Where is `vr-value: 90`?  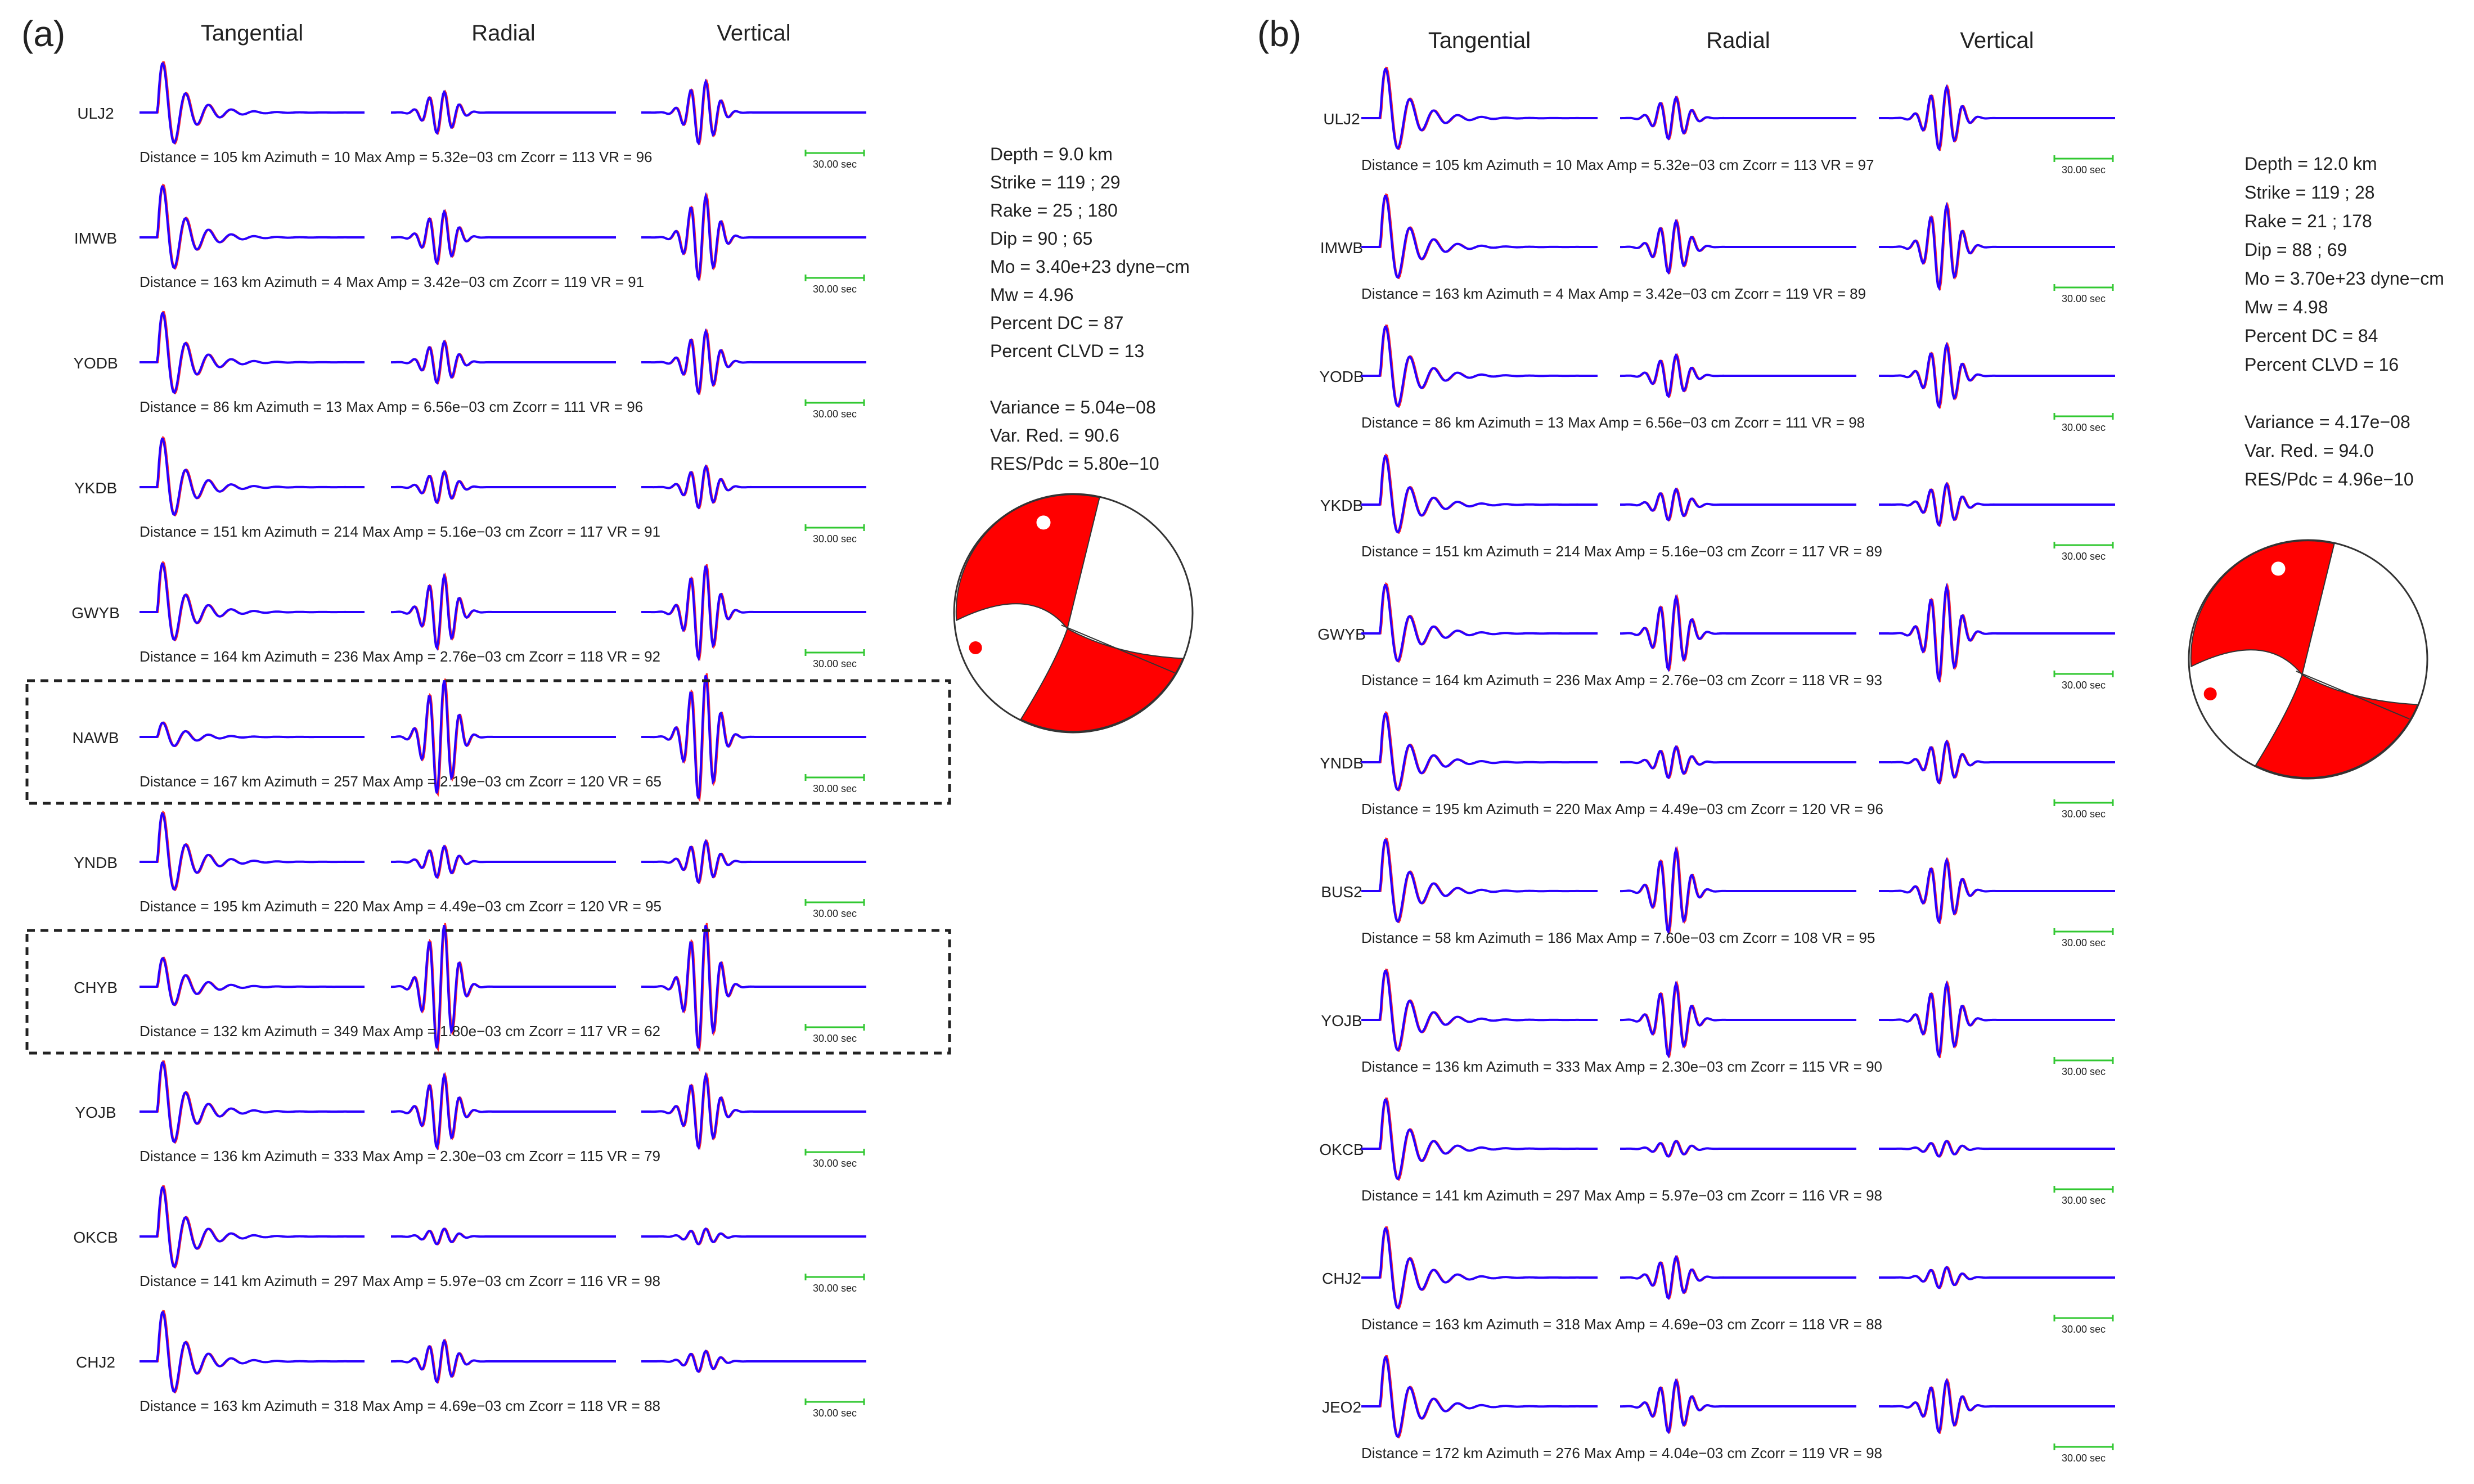 vr-value: 90 is located at coordinates (1874, 1066).